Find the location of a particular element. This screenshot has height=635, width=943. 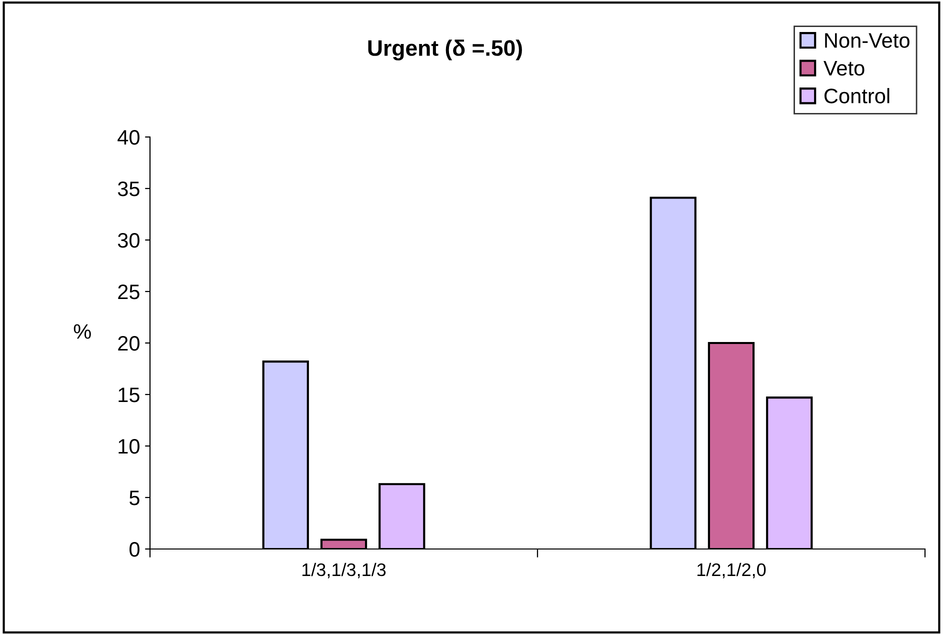

y-tick-label: 25 is located at coordinates (129, 292).